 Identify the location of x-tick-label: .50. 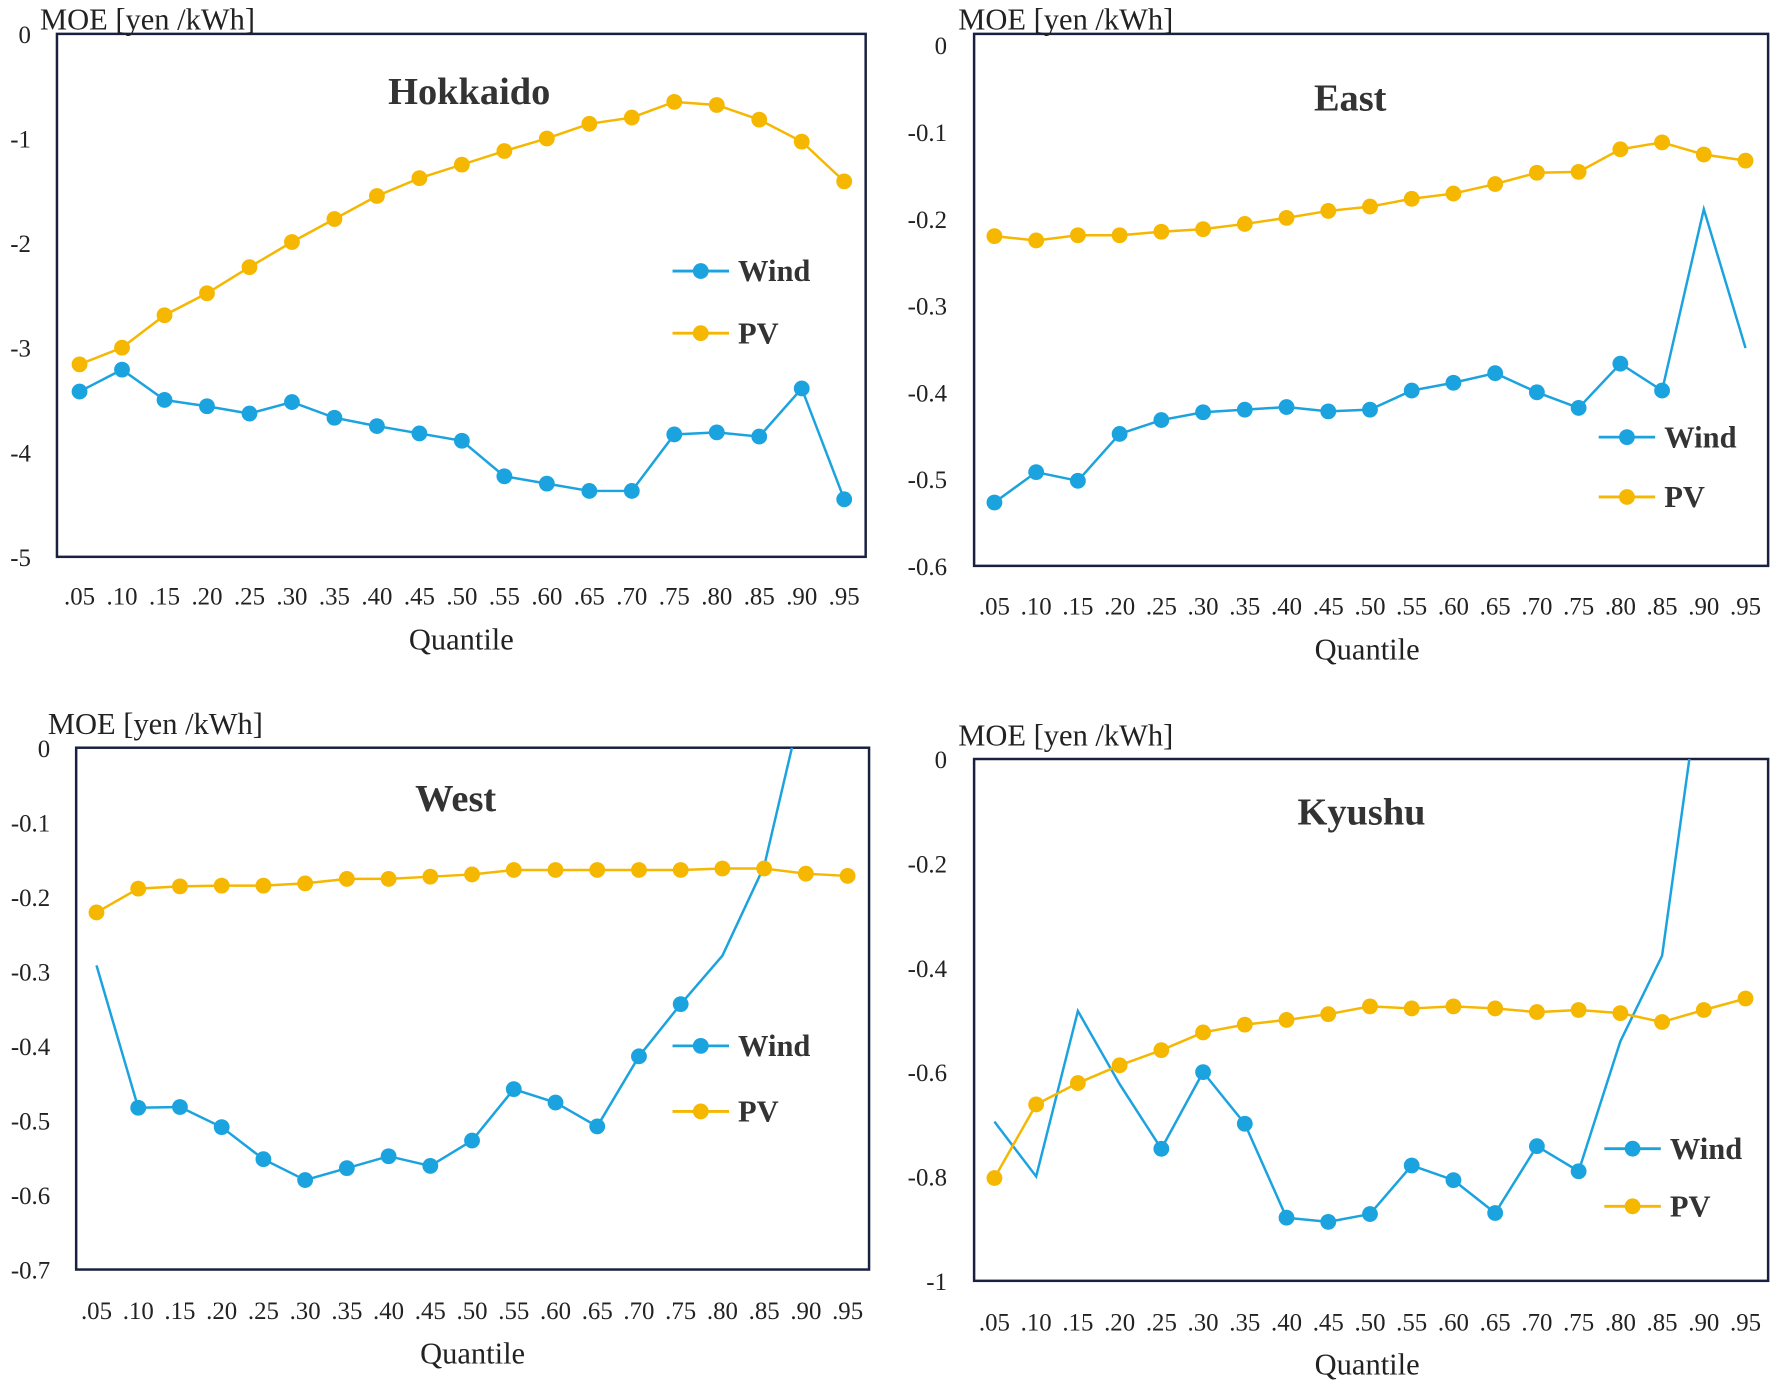
(472, 1311).